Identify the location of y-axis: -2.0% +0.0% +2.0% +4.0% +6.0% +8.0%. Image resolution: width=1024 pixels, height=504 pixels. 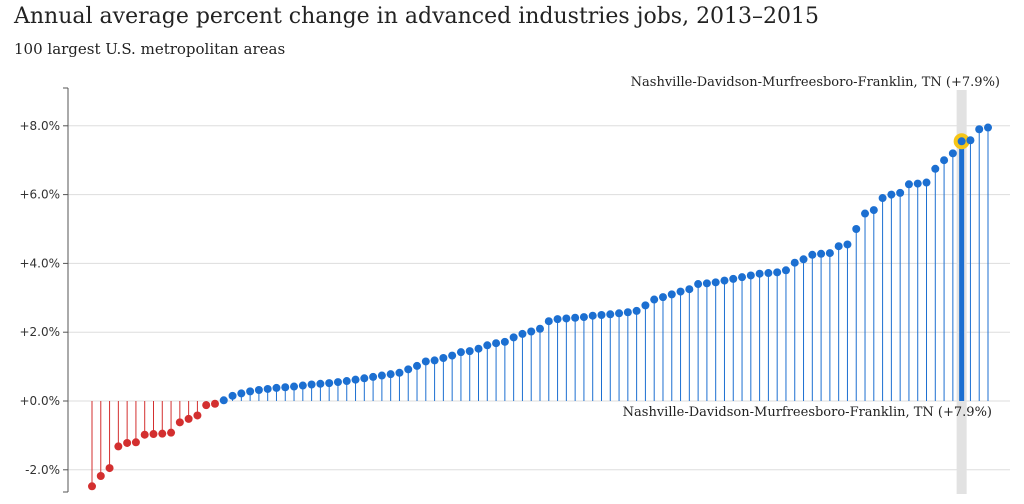
(44, 290).